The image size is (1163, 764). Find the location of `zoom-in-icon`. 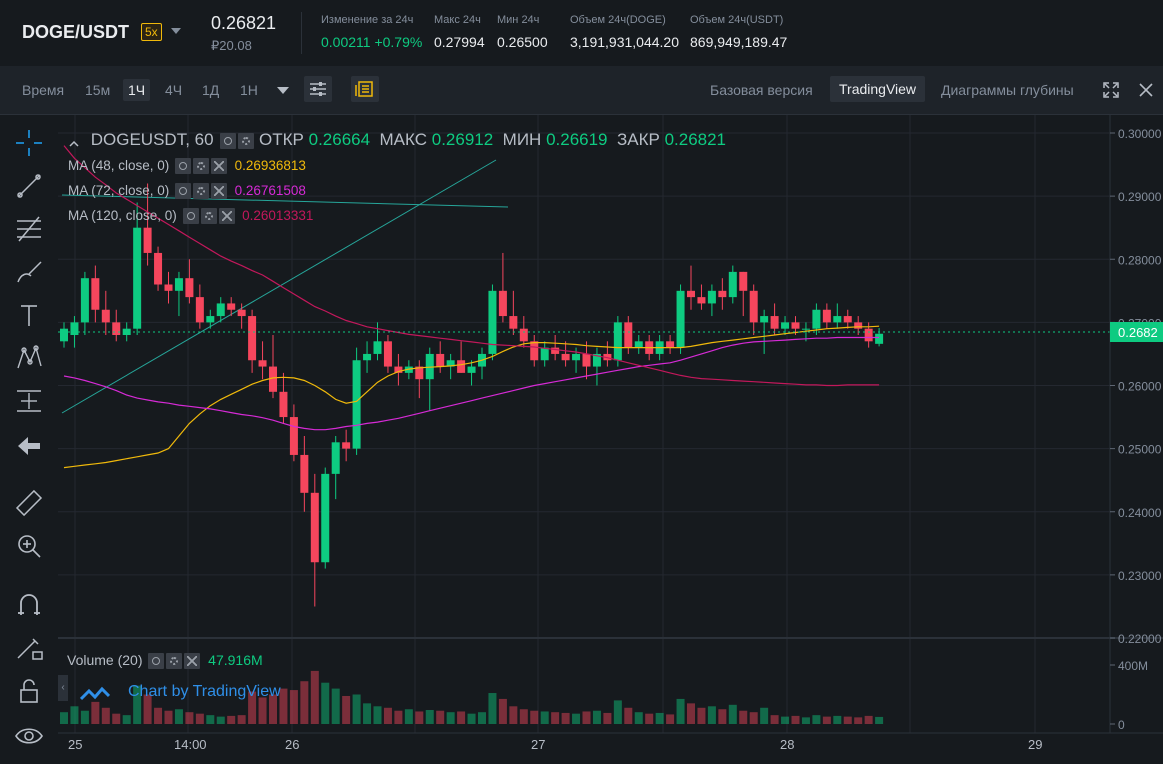

zoom-in-icon is located at coordinates (29, 546).